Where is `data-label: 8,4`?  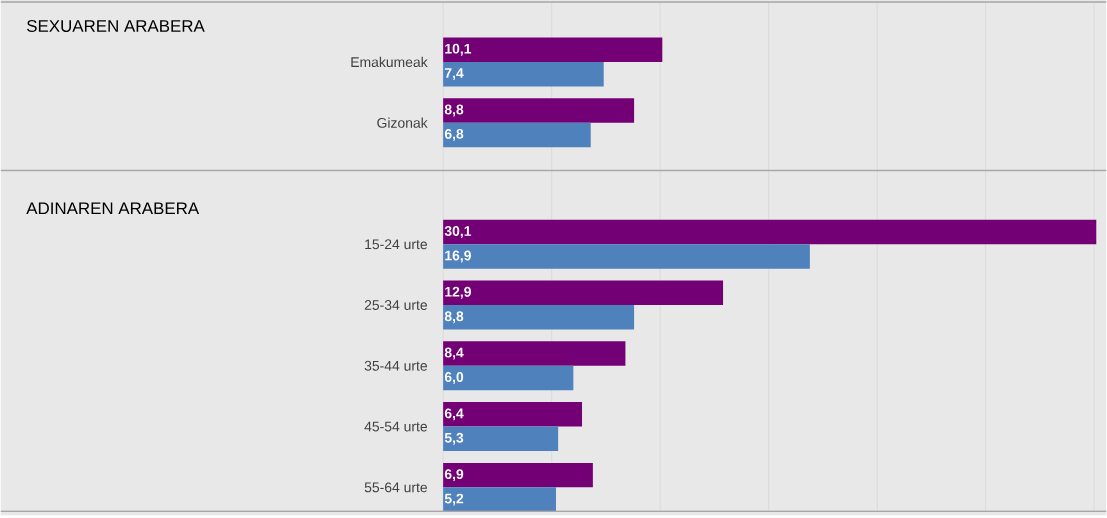
data-label: 8,4 is located at coordinates (454, 353).